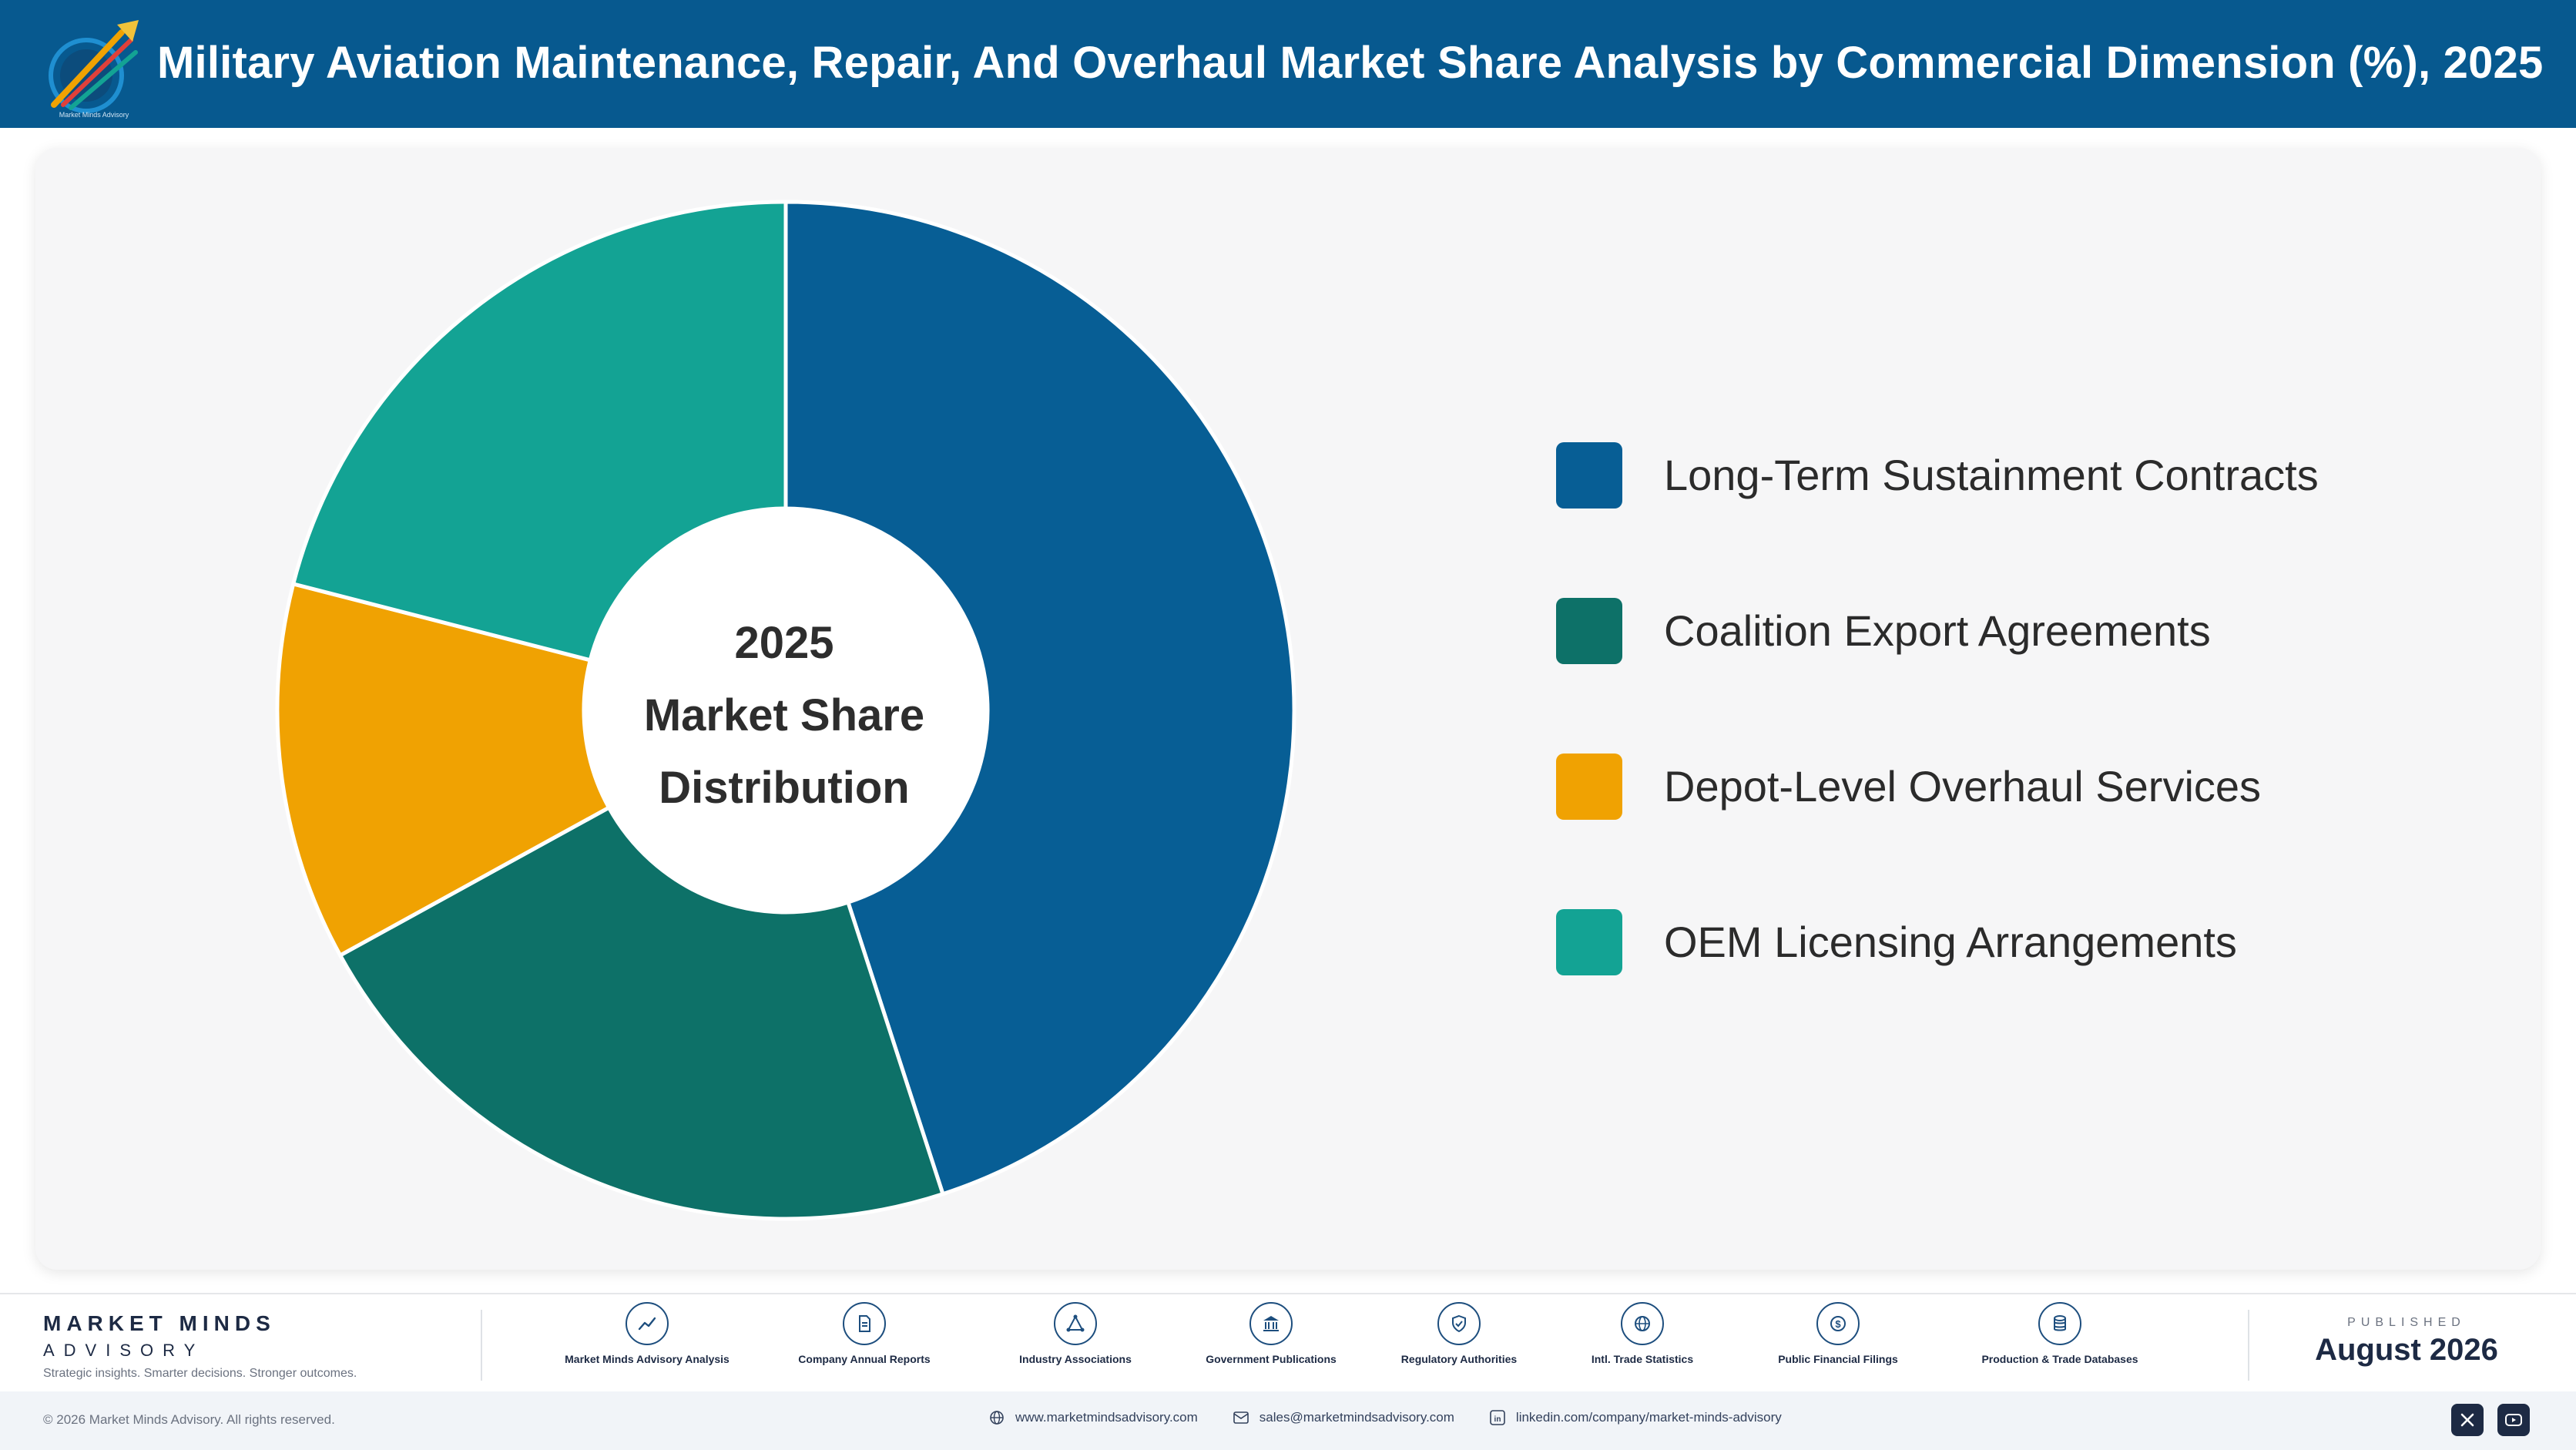  I want to click on source-item: Industry Associations, so click(1075, 1334).